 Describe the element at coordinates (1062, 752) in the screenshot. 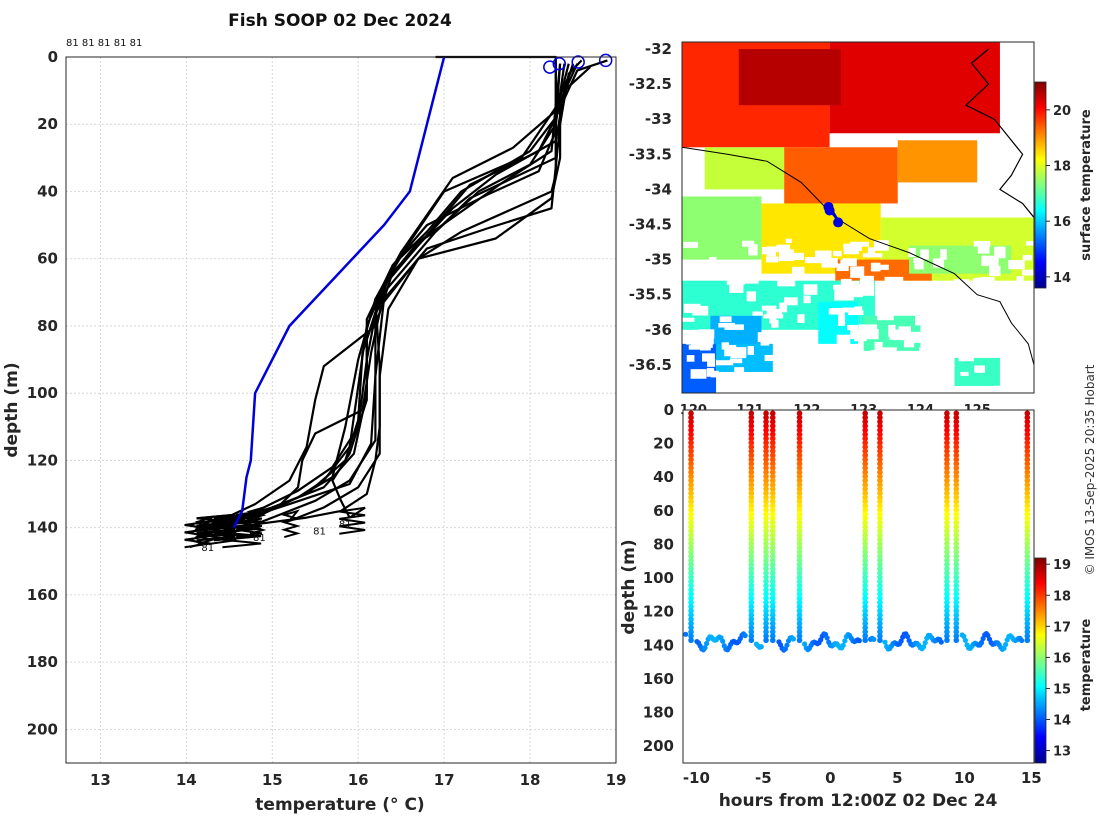

I see `cb-tick-label: 13` at that location.